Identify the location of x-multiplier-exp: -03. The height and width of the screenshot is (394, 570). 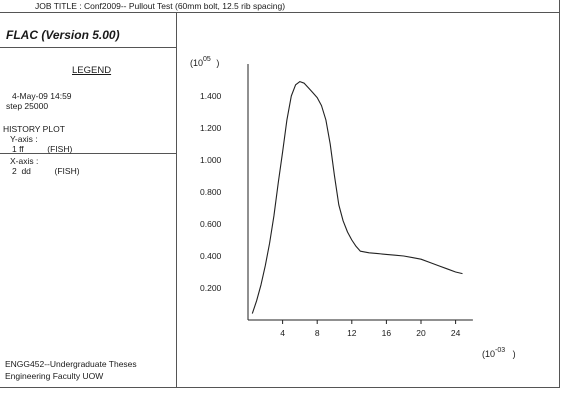
(500, 350).